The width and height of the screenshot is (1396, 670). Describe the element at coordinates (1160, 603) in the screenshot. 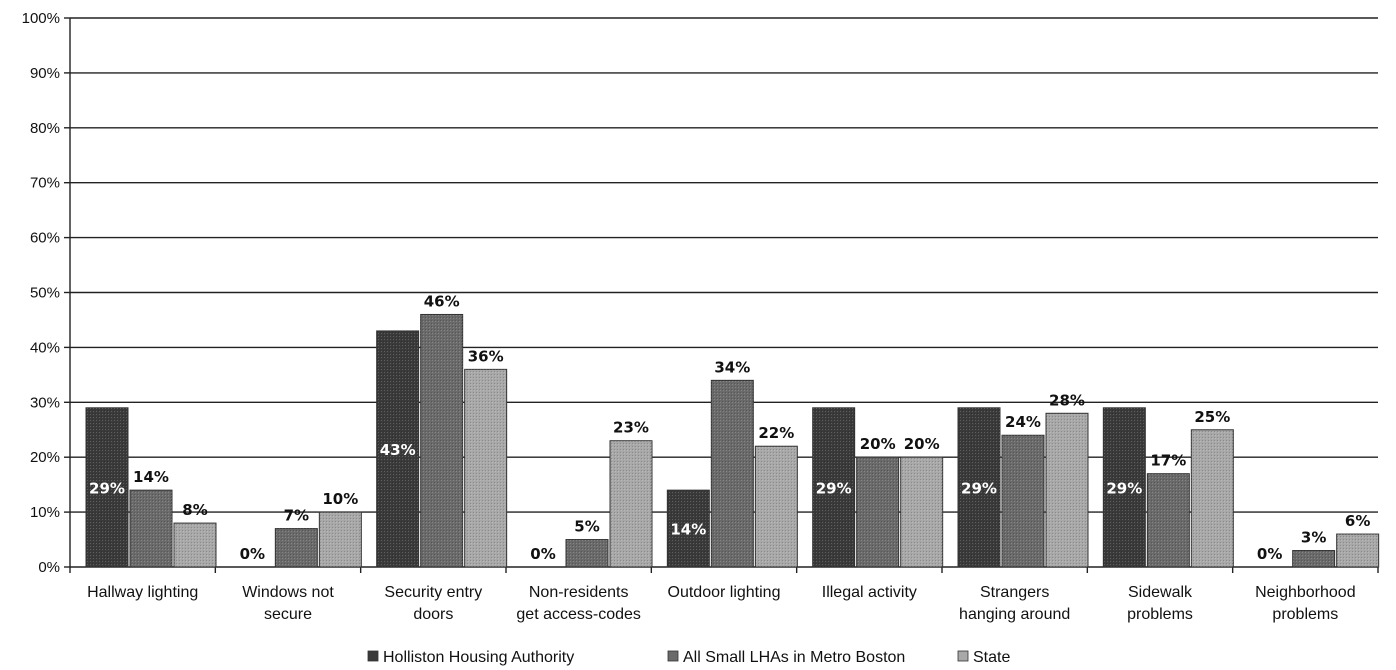

I see `x-category-label: Sidewalk problems` at that location.